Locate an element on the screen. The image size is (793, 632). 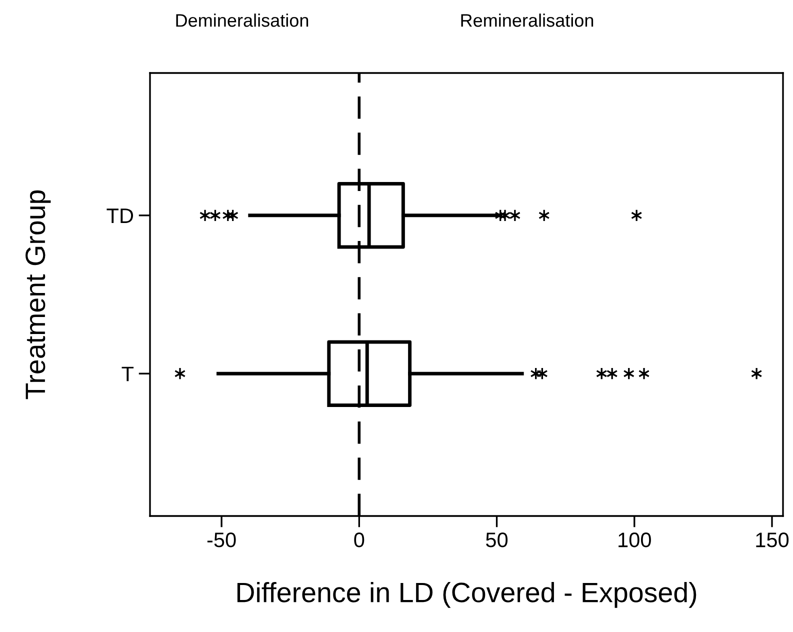
text: Demineralisation is located at coordinates (242, 20).